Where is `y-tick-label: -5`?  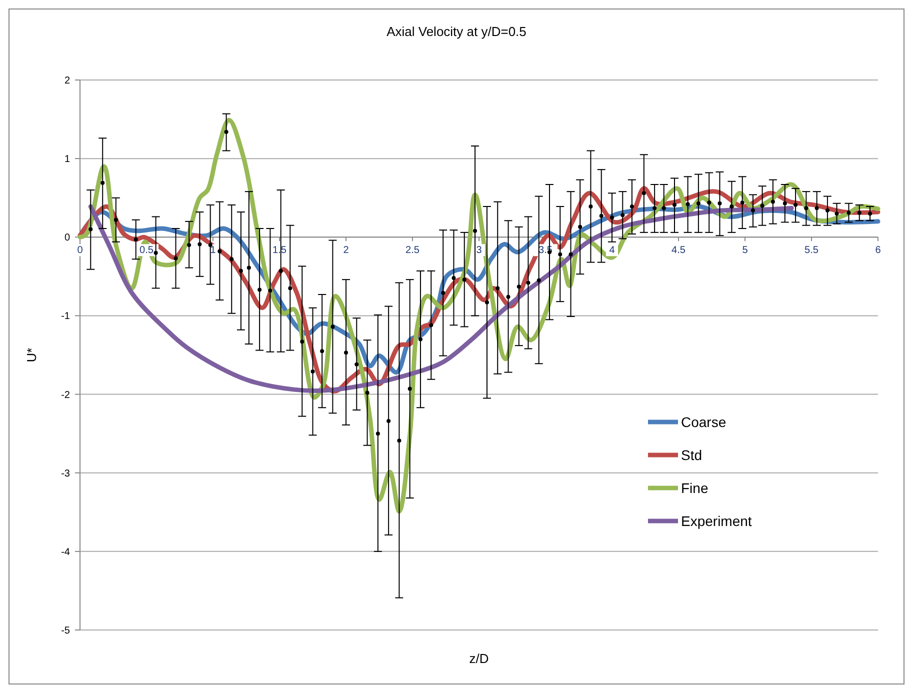
y-tick-label: -5 is located at coordinates (65, 631).